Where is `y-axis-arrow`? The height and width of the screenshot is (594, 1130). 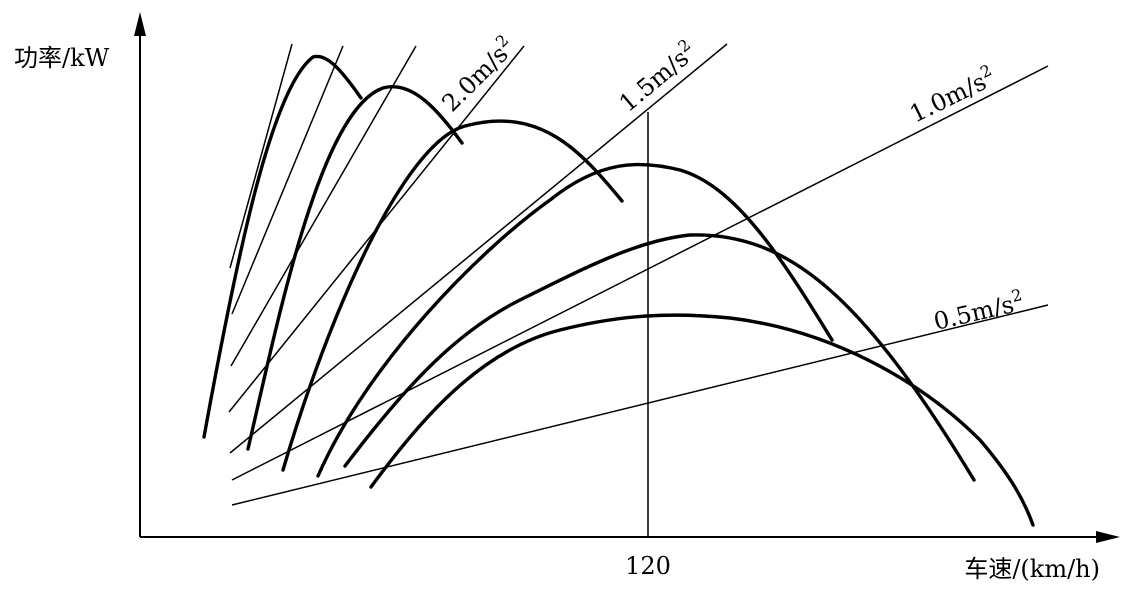 y-axis-arrow is located at coordinates (140, 24).